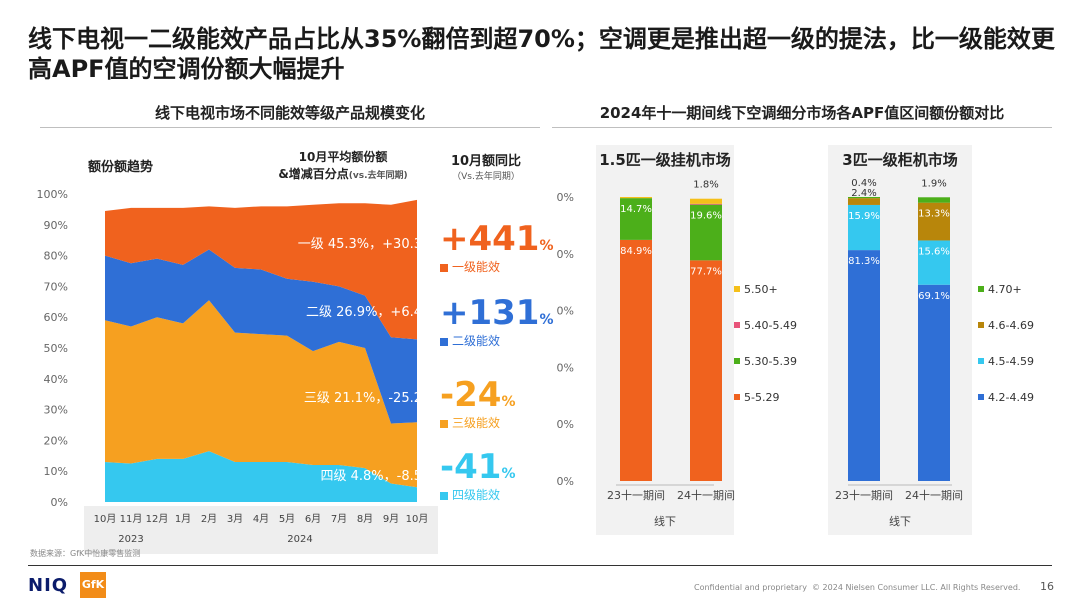  Describe the element at coordinates (391, 519) in the screenshot. I see `area-xtick-label: 9月` at that location.